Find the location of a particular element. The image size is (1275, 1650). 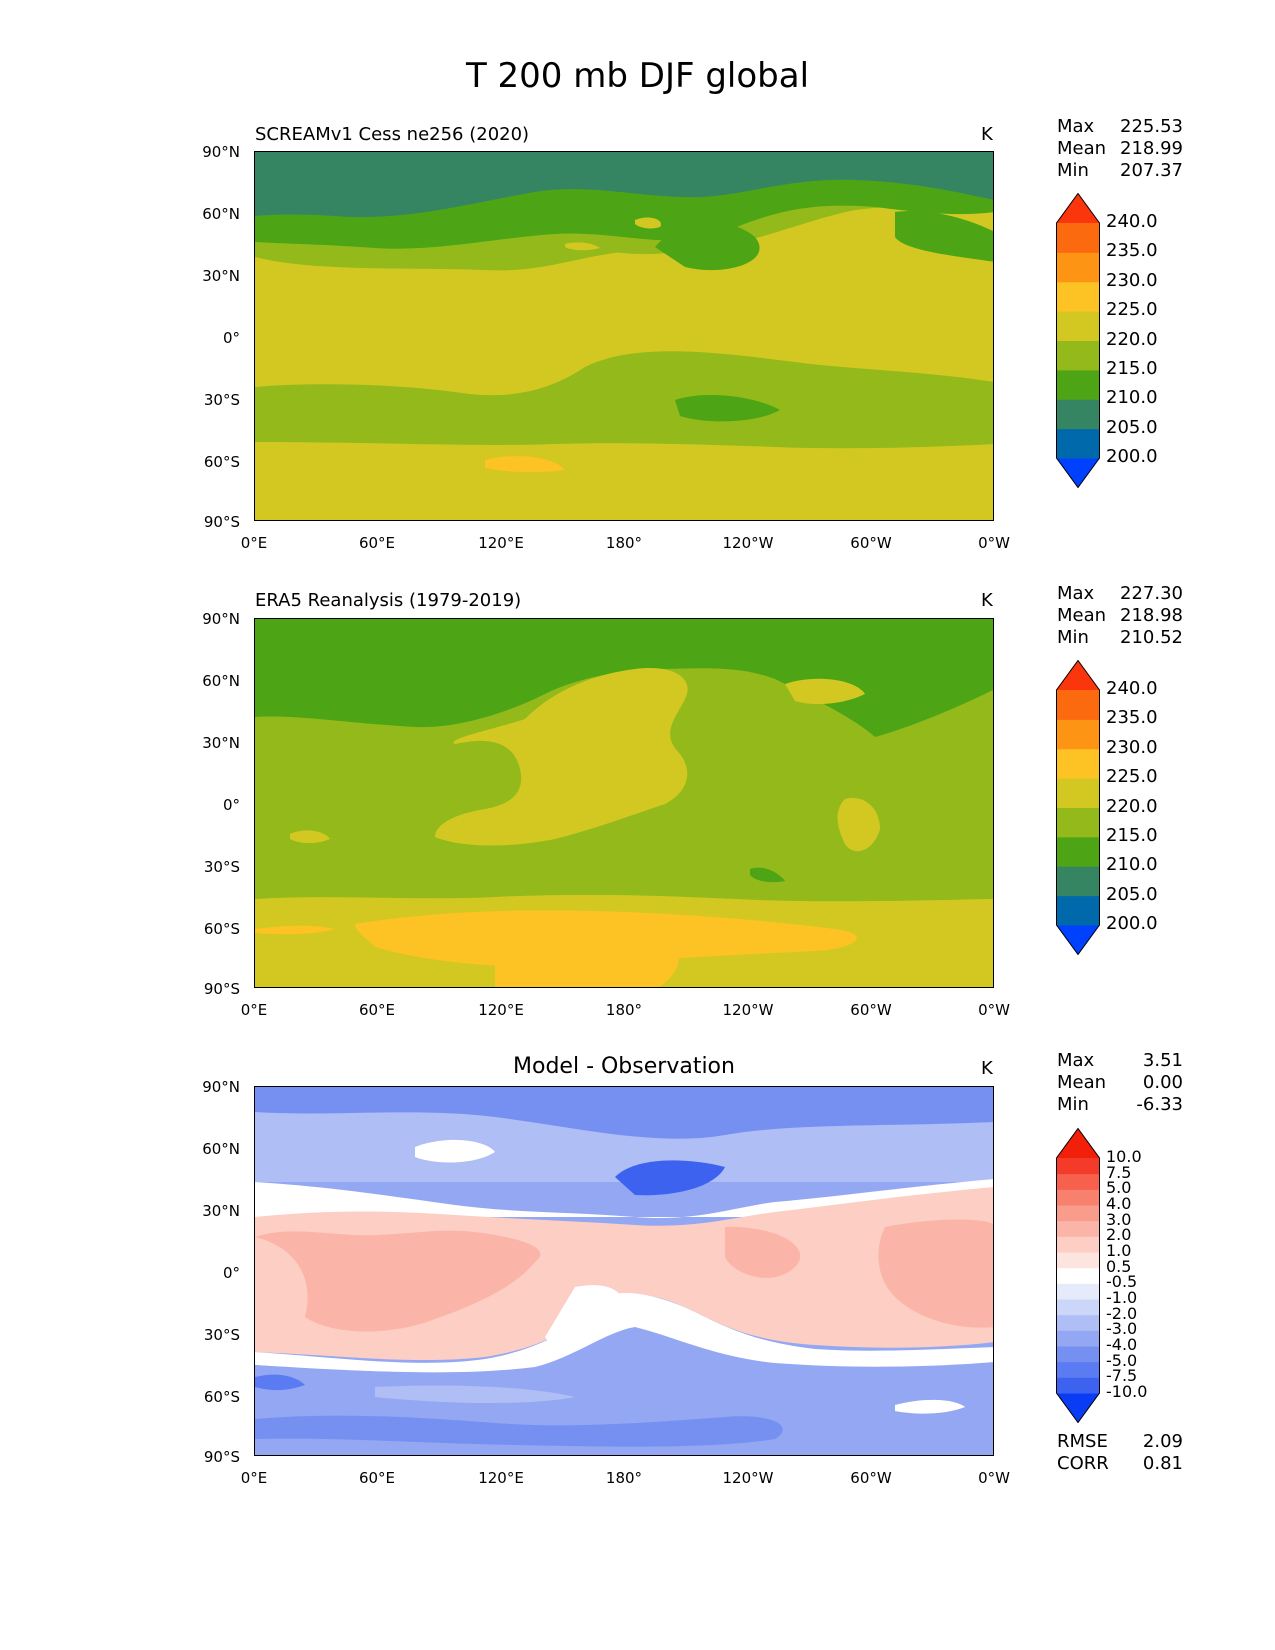

stat-min-value: 210.52 is located at coordinates (1151, 637).